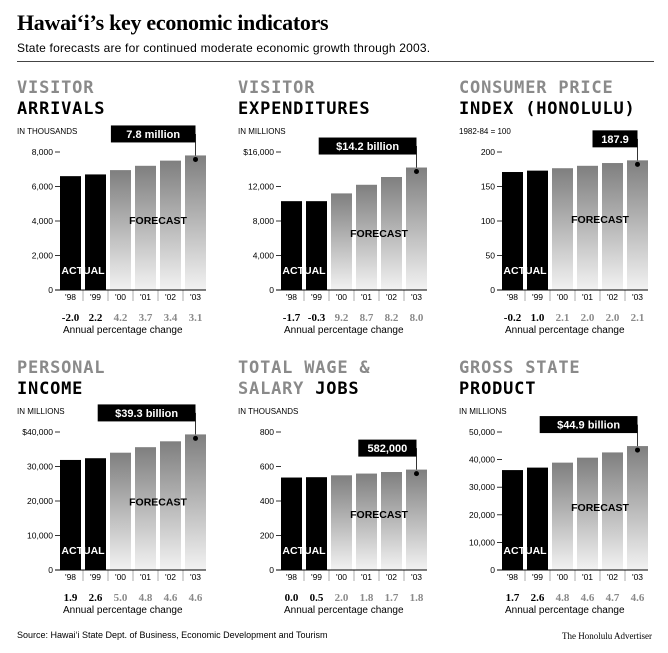  What do you see at coordinates (417, 598) in the screenshot?
I see `pct-change-value: 1.8` at bounding box center [417, 598].